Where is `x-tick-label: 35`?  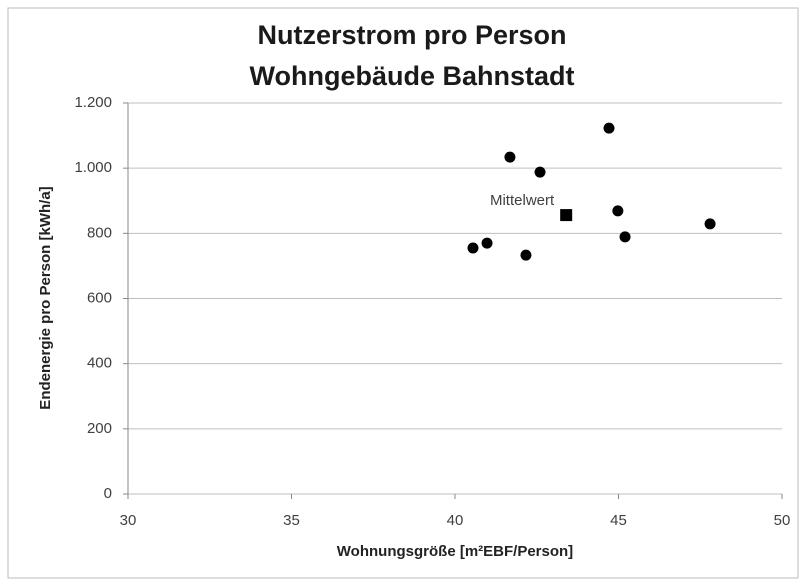 x-tick-label: 35 is located at coordinates (291, 520).